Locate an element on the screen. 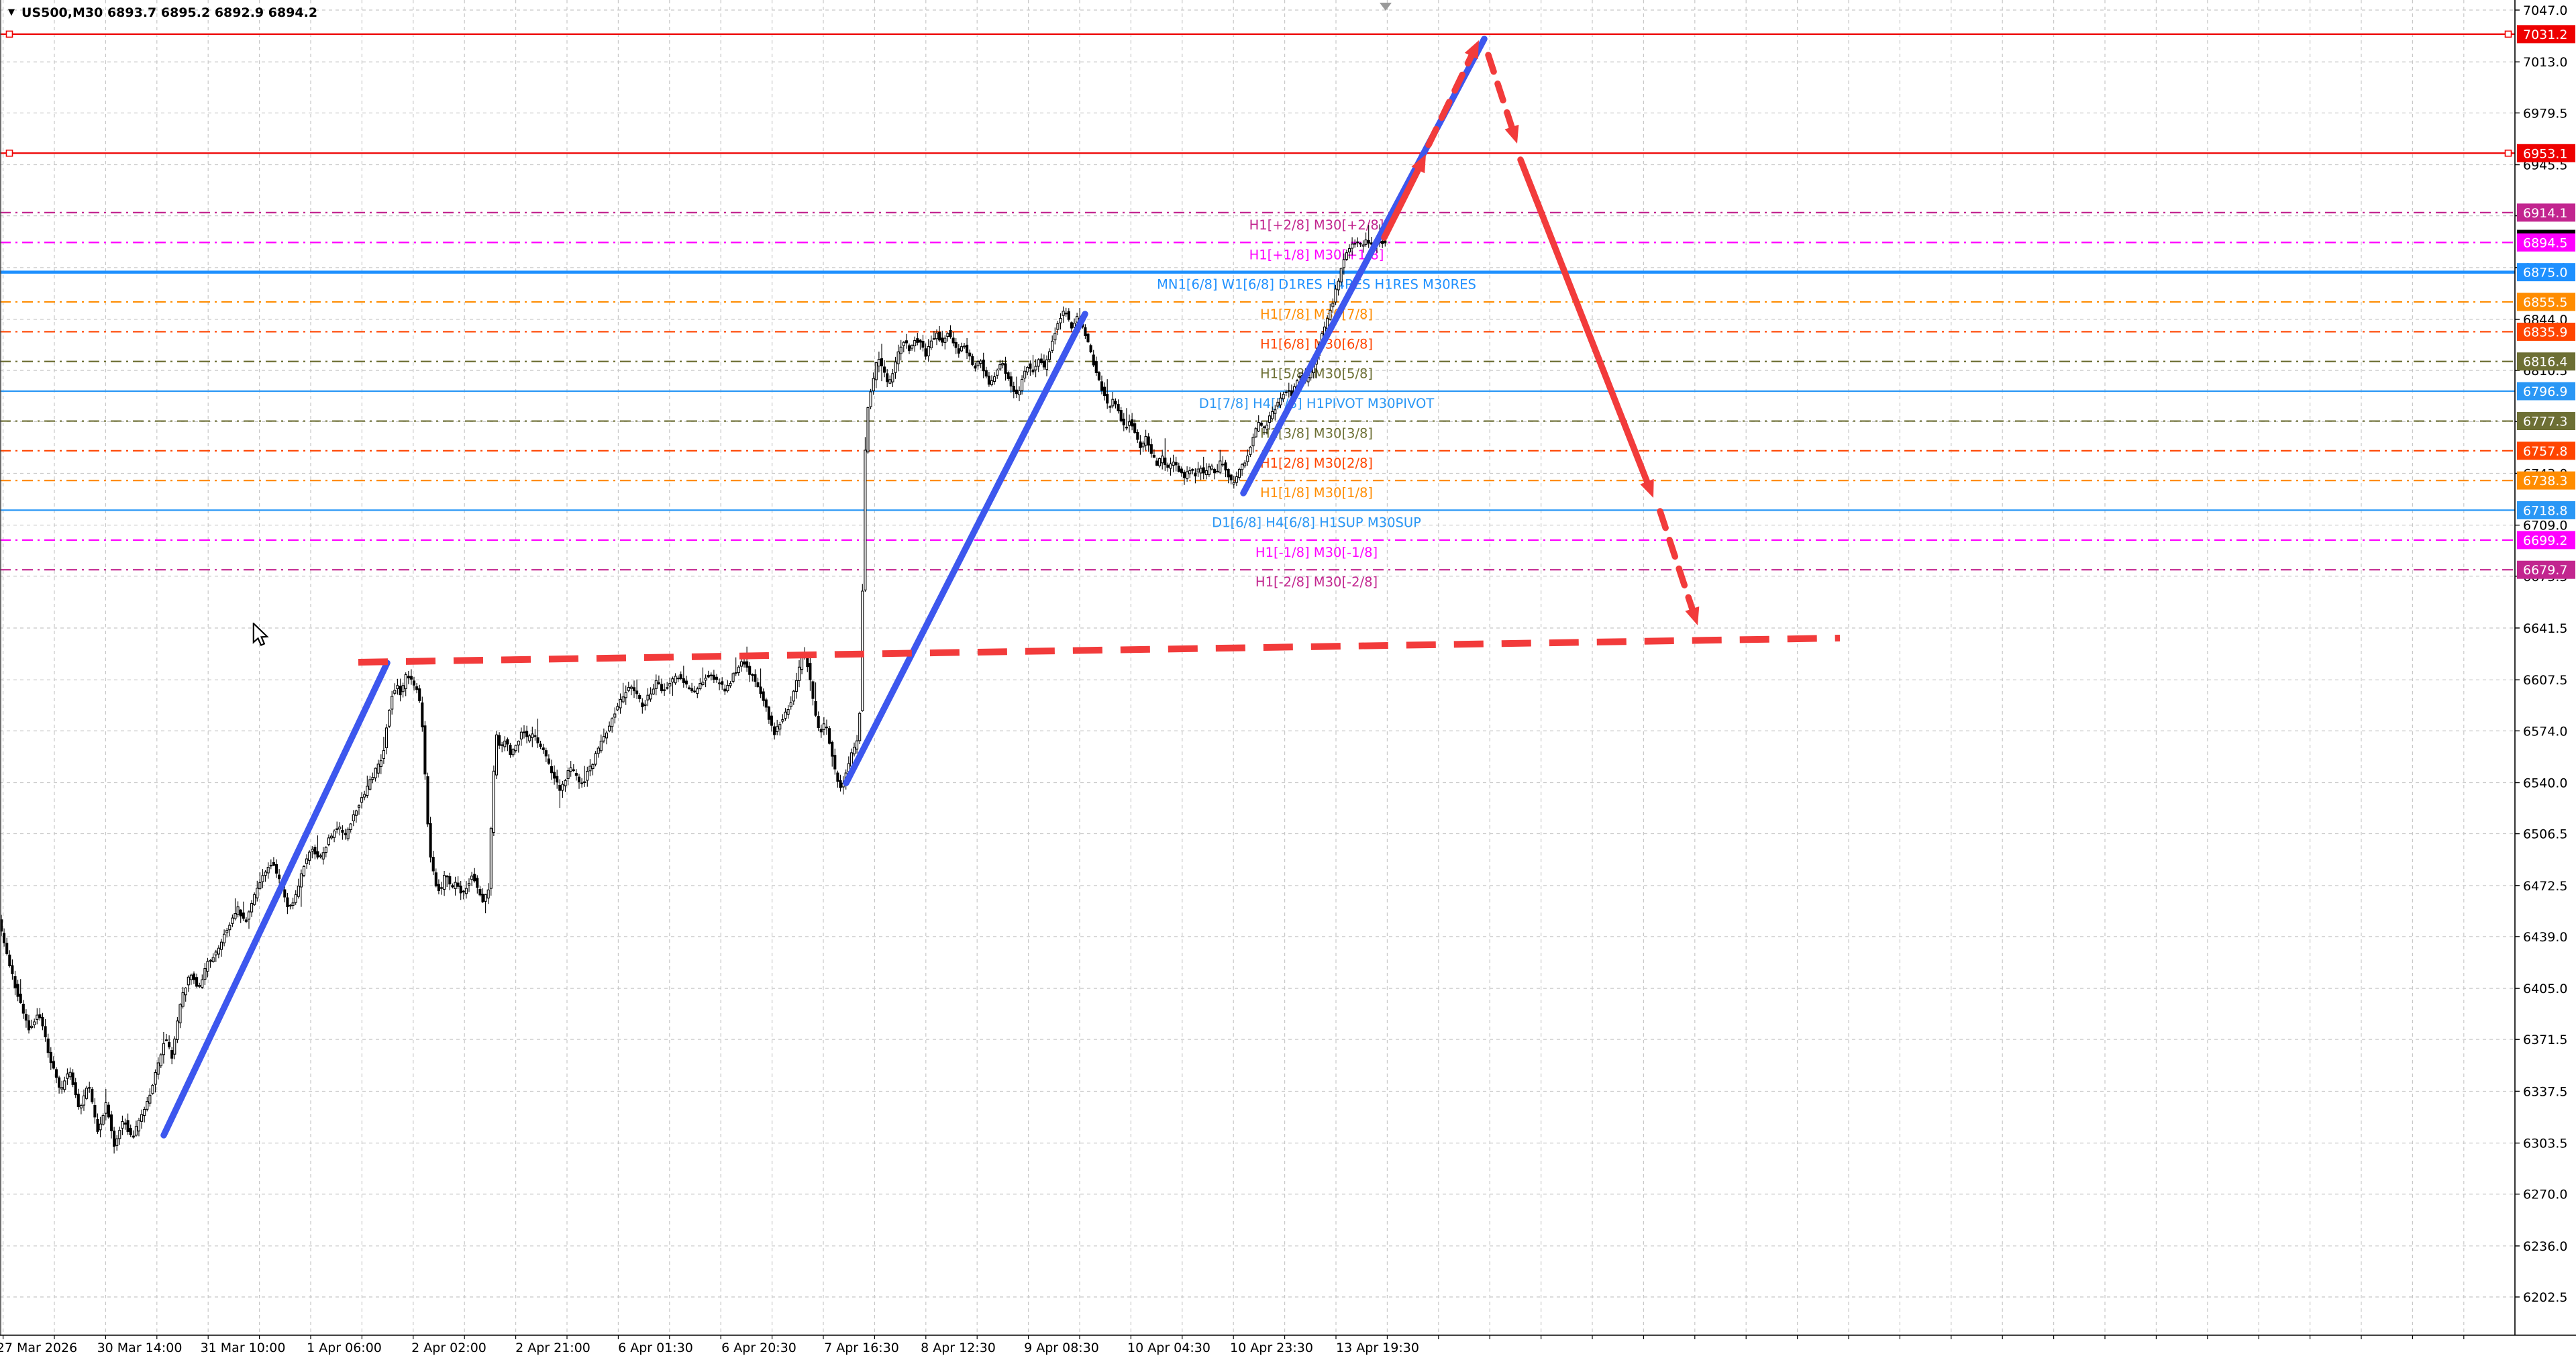 This screenshot has width=2576, height=1356. murrey-label: D1[7/8] H4[7/8] H1PIVOT M30PIVOT is located at coordinates (1317, 403).